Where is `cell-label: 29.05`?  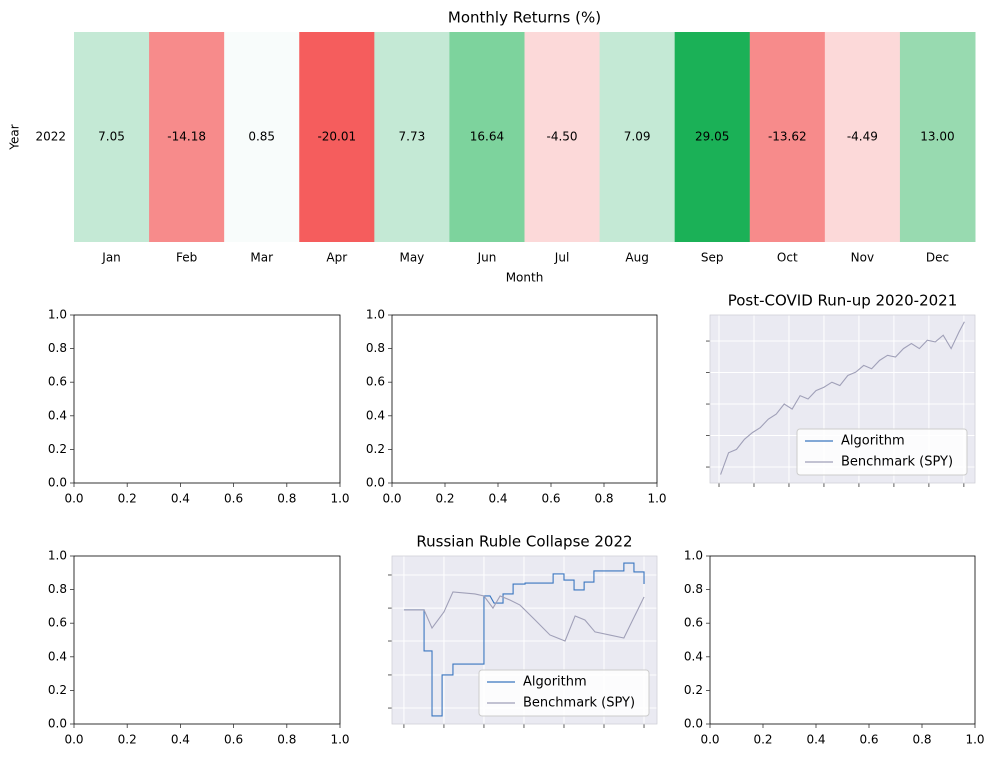
cell-label: 29.05 is located at coordinates (712, 137).